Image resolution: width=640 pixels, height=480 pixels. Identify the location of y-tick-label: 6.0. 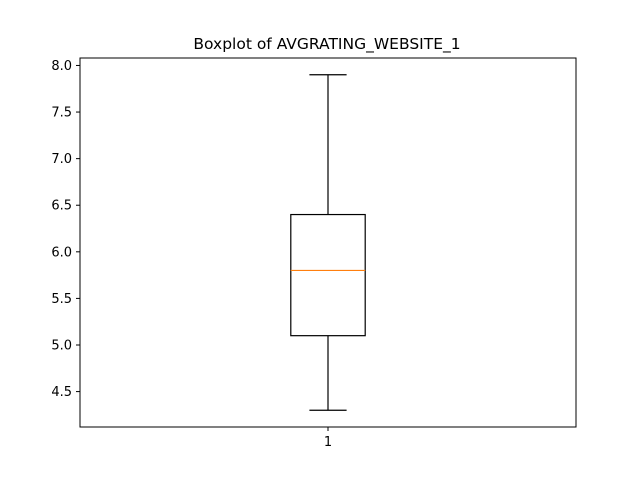
(61, 252).